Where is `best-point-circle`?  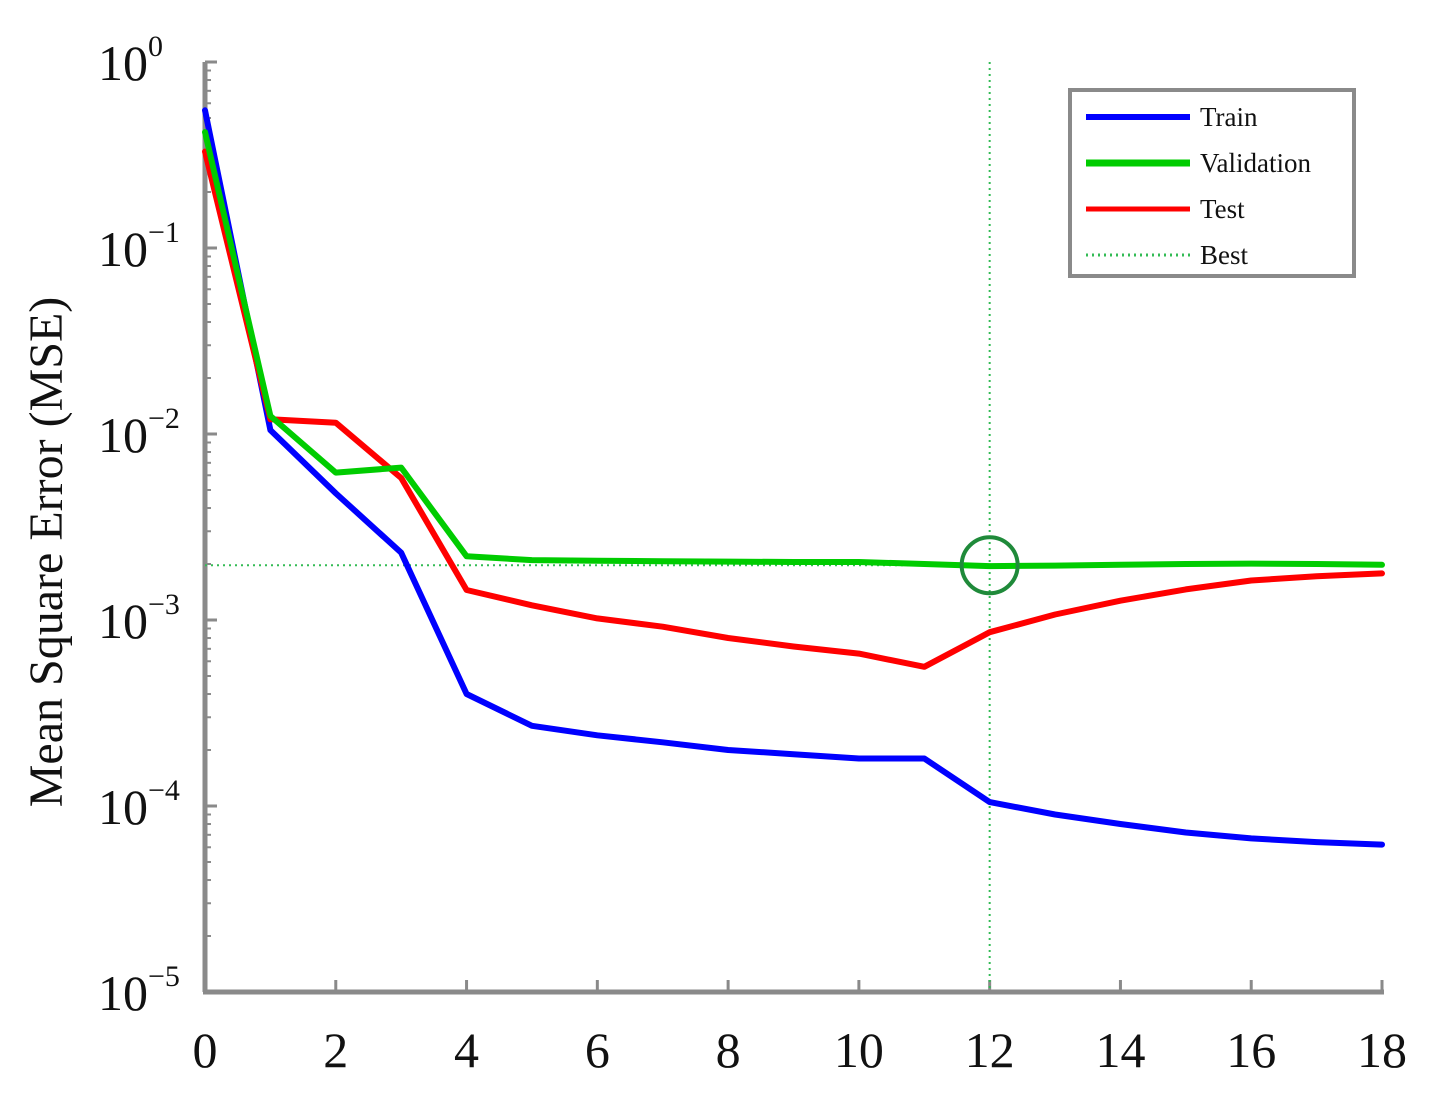 best-point-circle is located at coordinates (989, 565).